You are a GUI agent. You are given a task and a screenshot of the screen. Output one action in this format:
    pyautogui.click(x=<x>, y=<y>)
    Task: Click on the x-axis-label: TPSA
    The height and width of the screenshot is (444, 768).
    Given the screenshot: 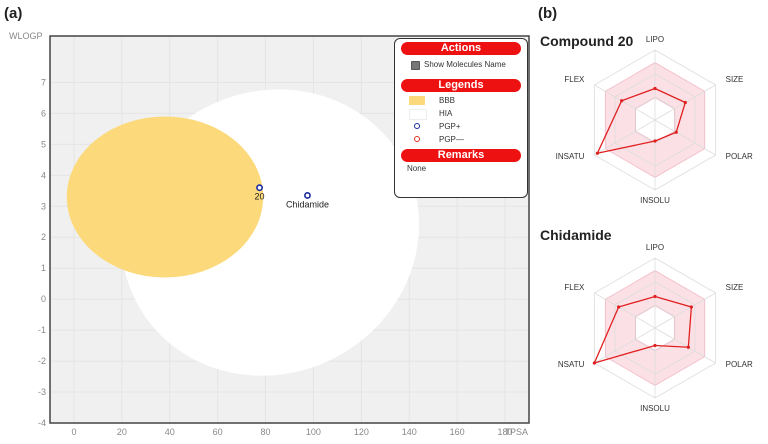 What is the action you would take?
    pyautogui.click(x=516, y=432)
    